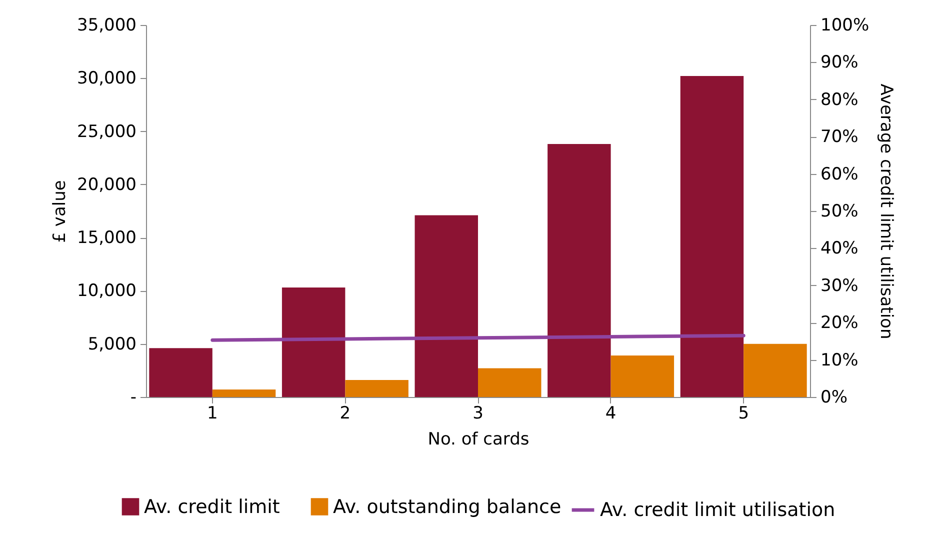 The height and width of the screenshot is (543, 944). What do you see at coordinates (106, 184) in the screenshot?
I see `y-tick-label: 20,000` at bounding box center [106, 184].